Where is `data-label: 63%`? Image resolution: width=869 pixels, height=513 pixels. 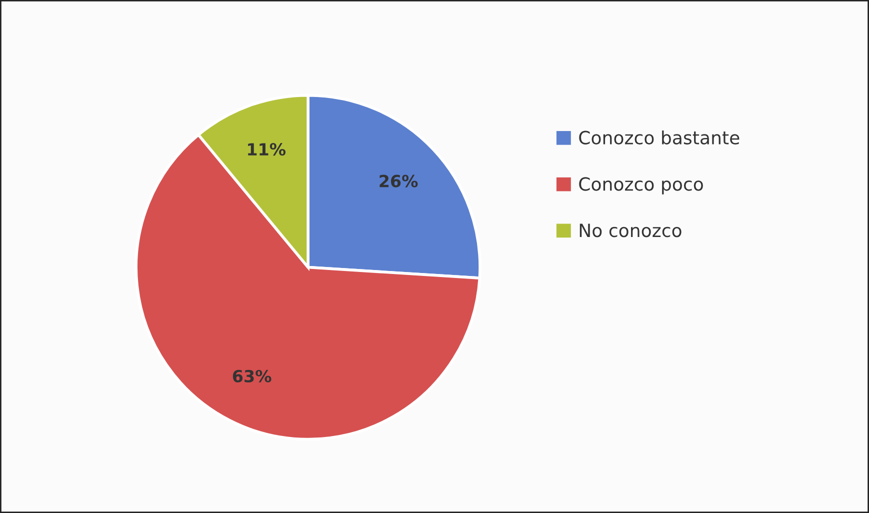
data-label: 63% is located at coordinates (252, 376).